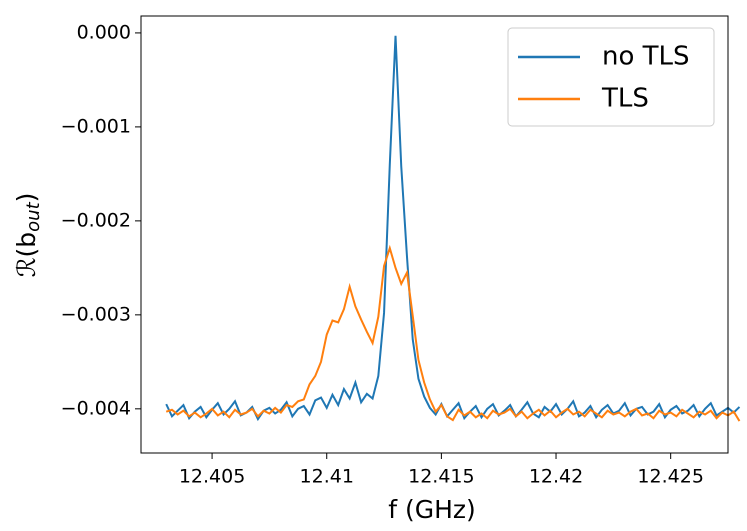  Describe the element at coordinates (625, 99) in the screenshot. I see `legend-label: TLS` at that location.